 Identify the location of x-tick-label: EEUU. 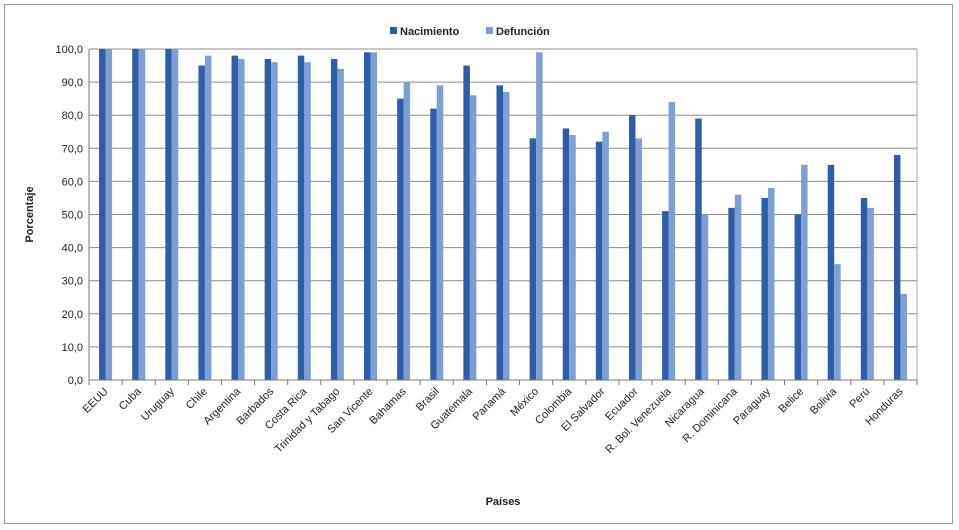
(96, 401).